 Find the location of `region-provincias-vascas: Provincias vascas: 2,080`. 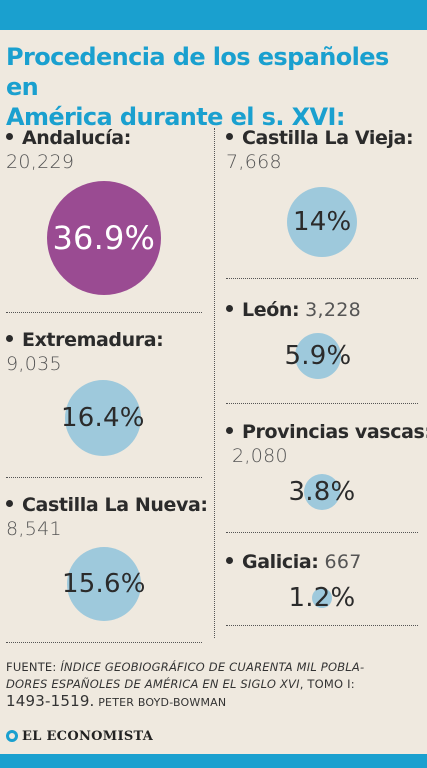

region-provincias-vascas: Provincias vascas: 2,080 is located at coordinates (326, 444).